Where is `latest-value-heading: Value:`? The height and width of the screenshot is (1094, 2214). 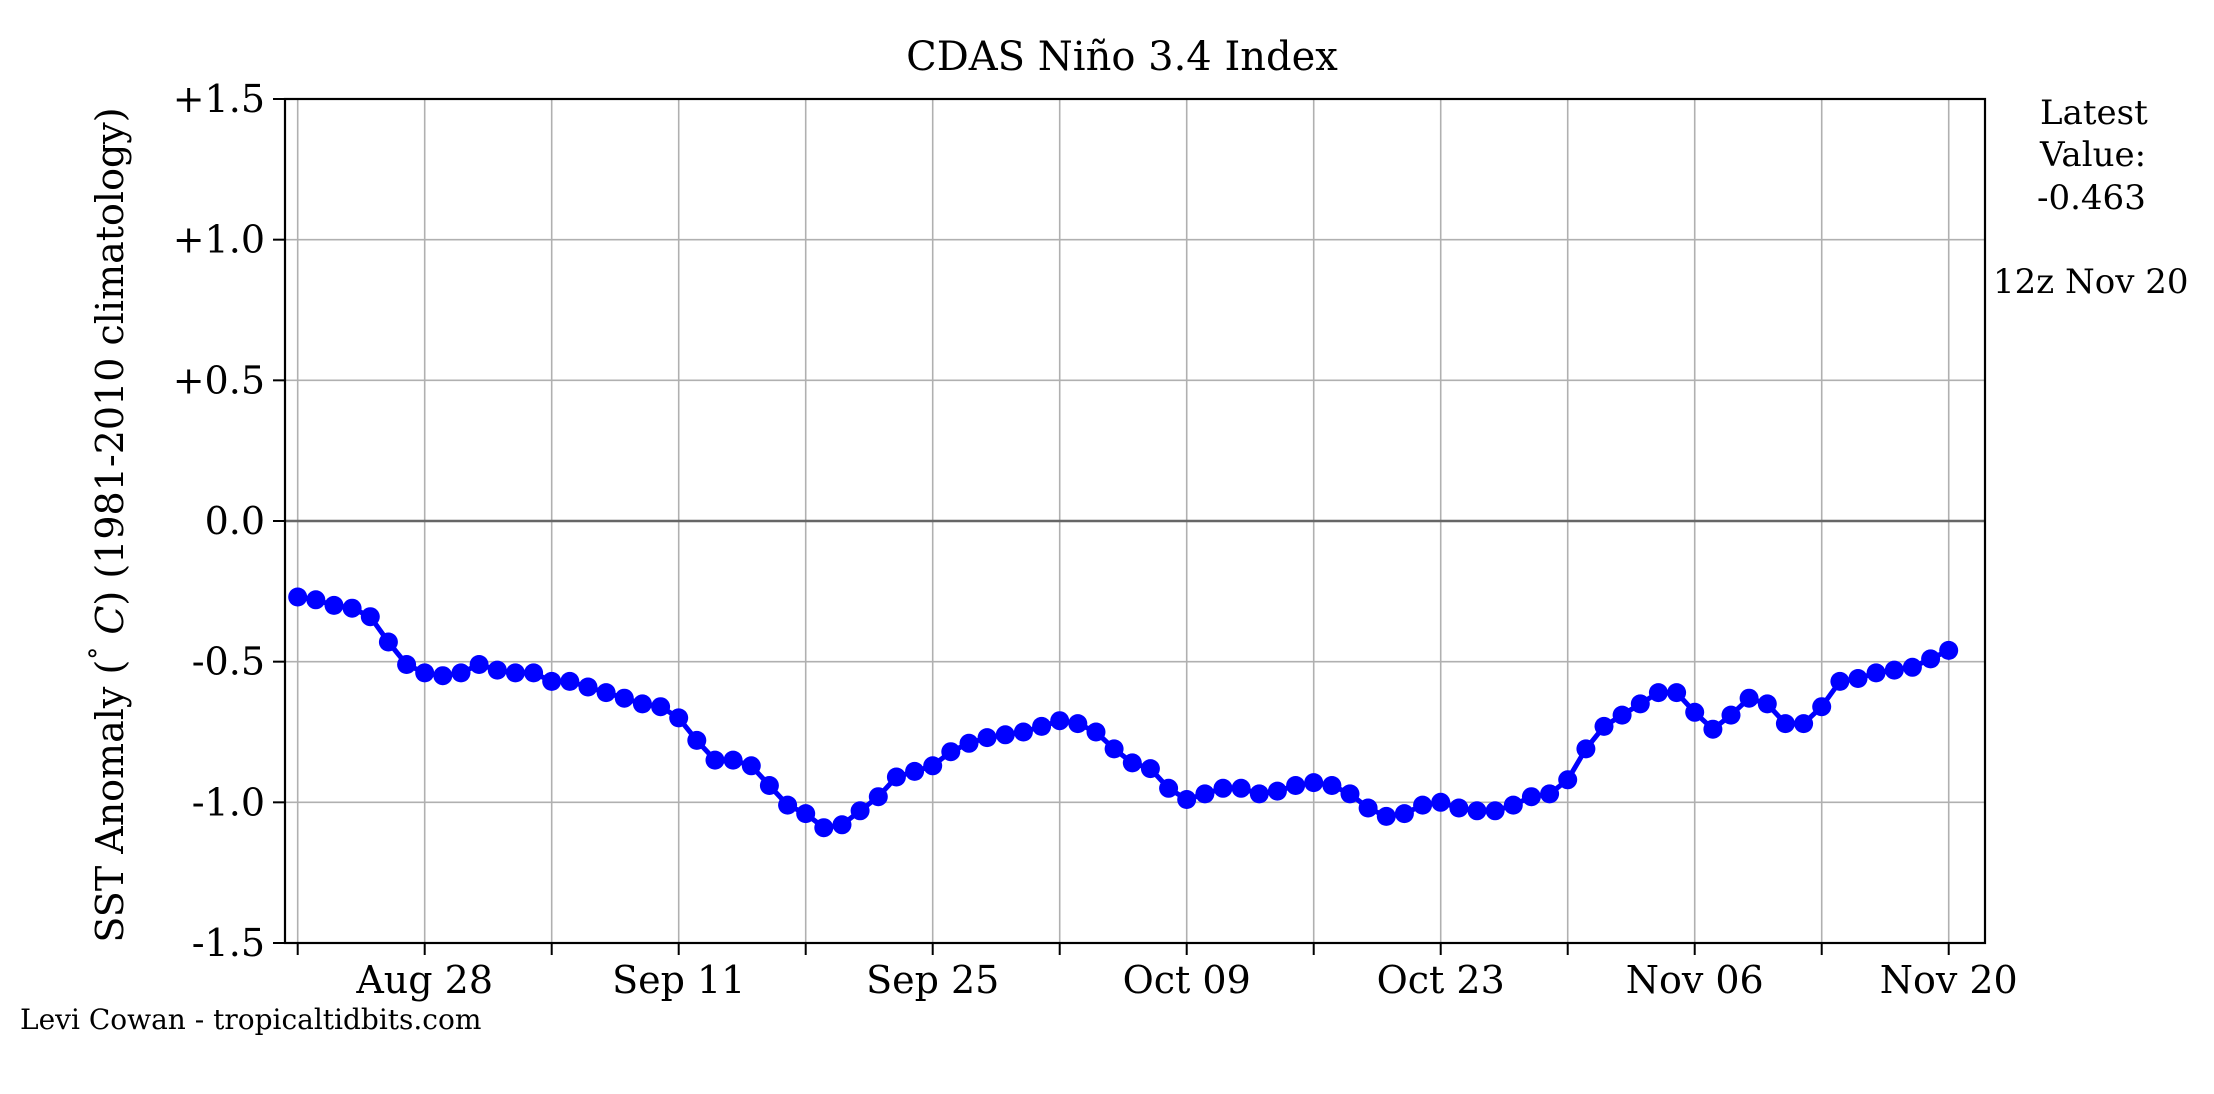
latest-value-heading: Value: is located at coordinates (2092, 155).